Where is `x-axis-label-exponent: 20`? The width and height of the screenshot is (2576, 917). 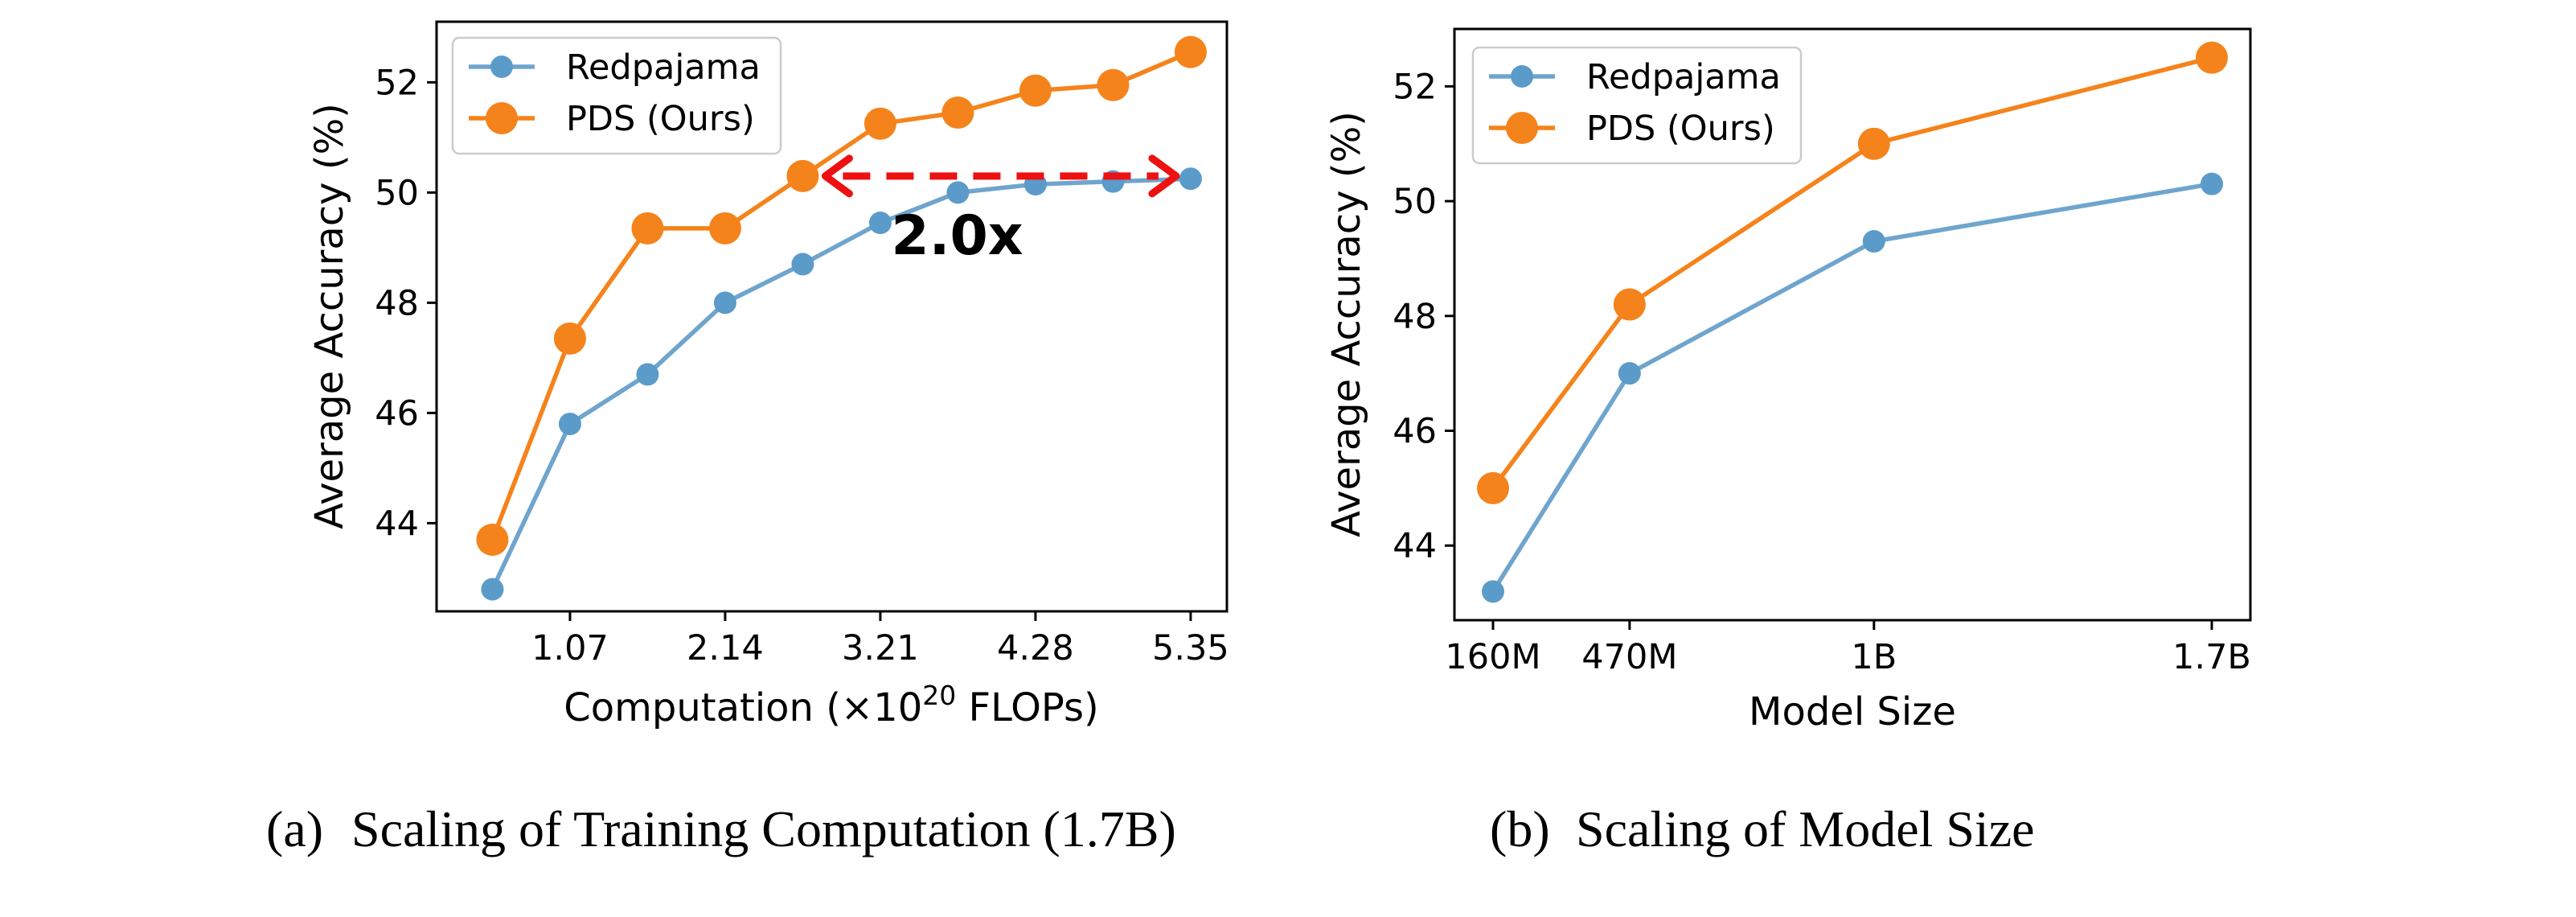 x-axis-label-exponent: 20 is located at coordinates (939, 695).